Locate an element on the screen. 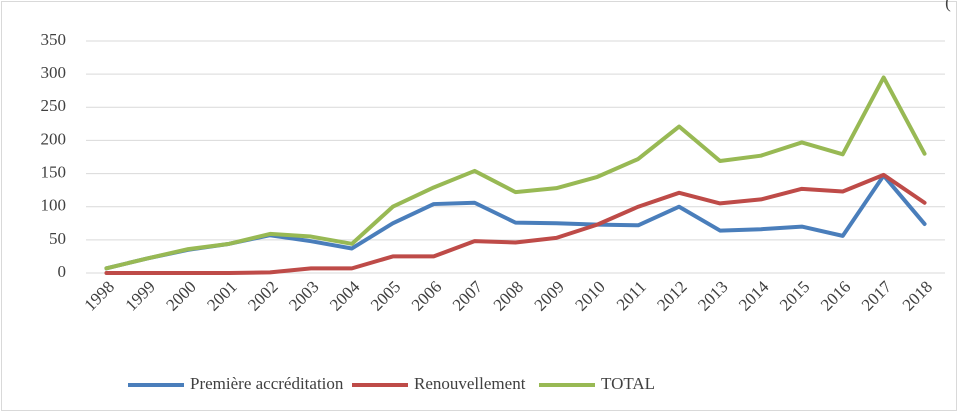  legend-label: Première accréditation is located at coordinates (267, 383).